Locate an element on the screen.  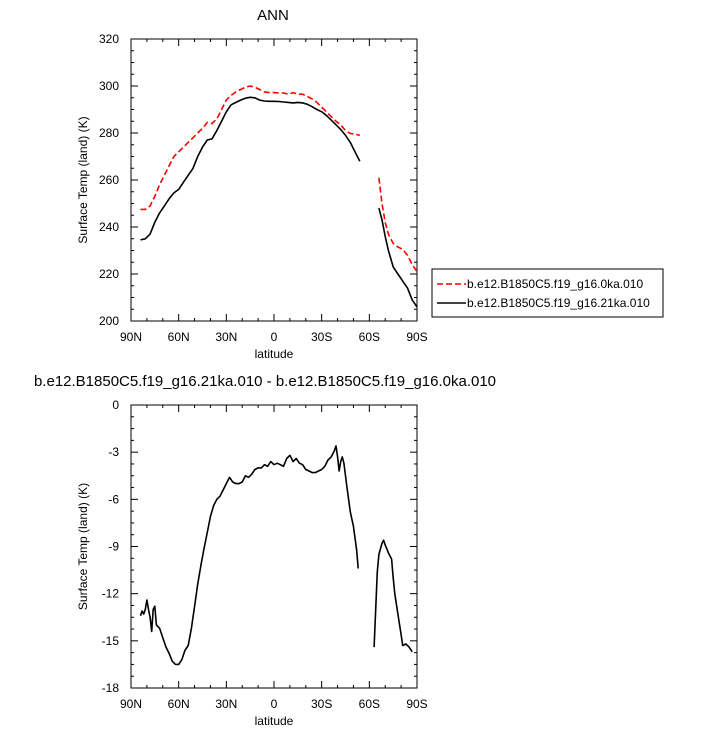
y-tick-label: 200 is located at coordinates (109, 321).